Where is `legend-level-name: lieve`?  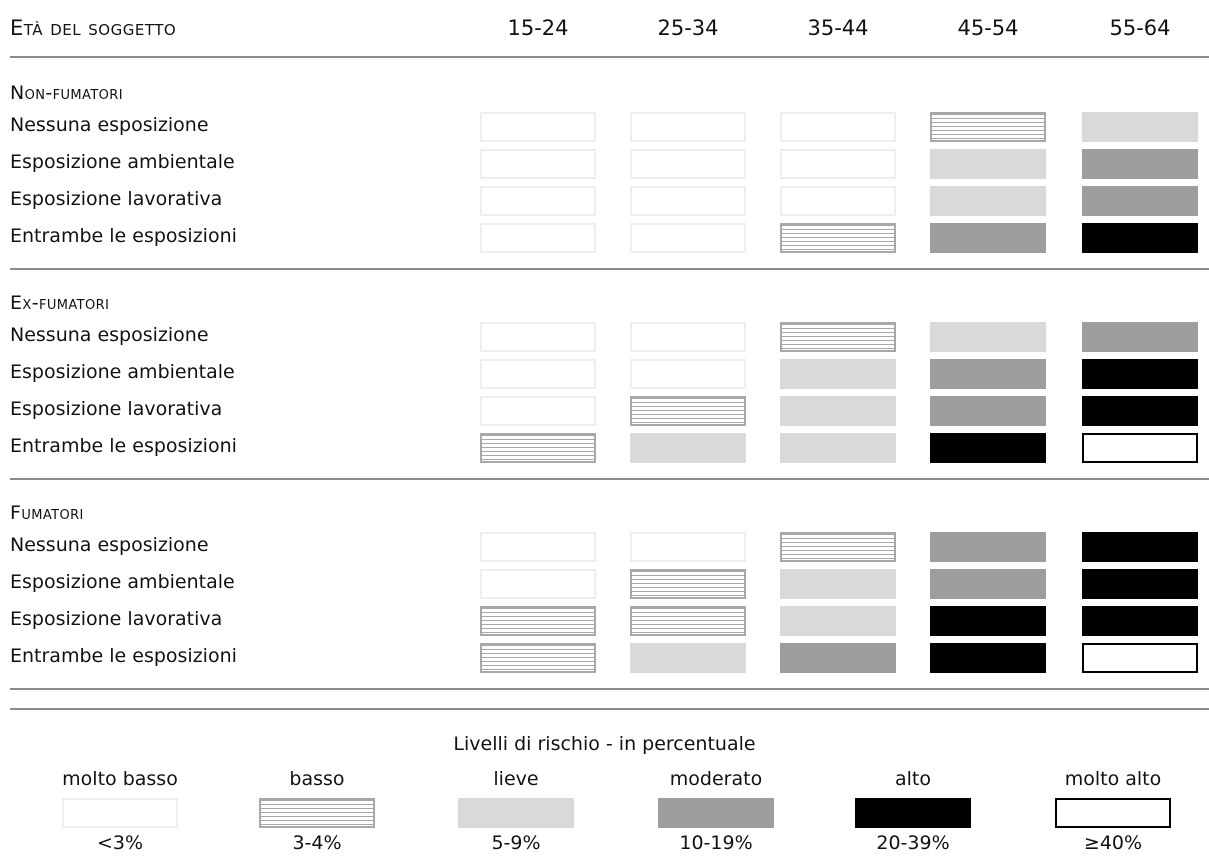
legend-level-name: lieve is located at coordinates (516, 779).